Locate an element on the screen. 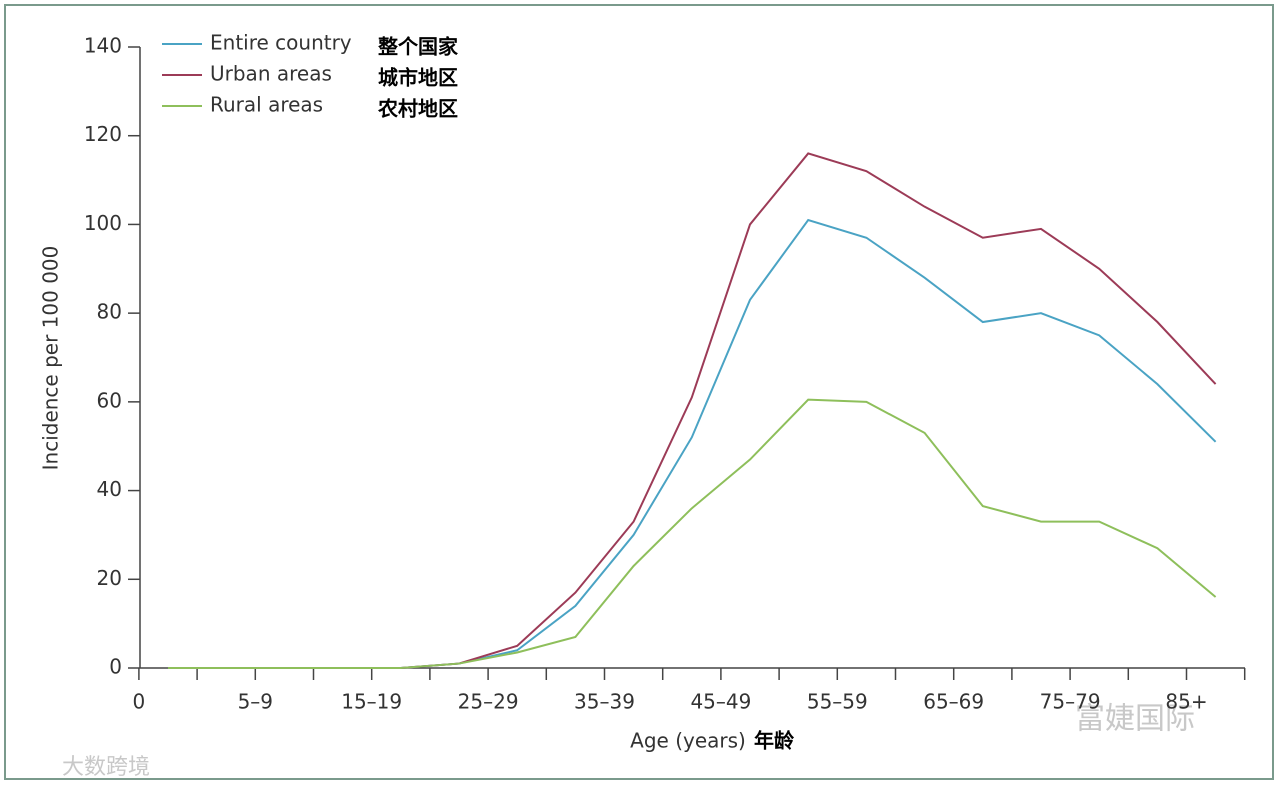  y-axis-label: Incidence per 100 000 is located at coordinates (51, 358).